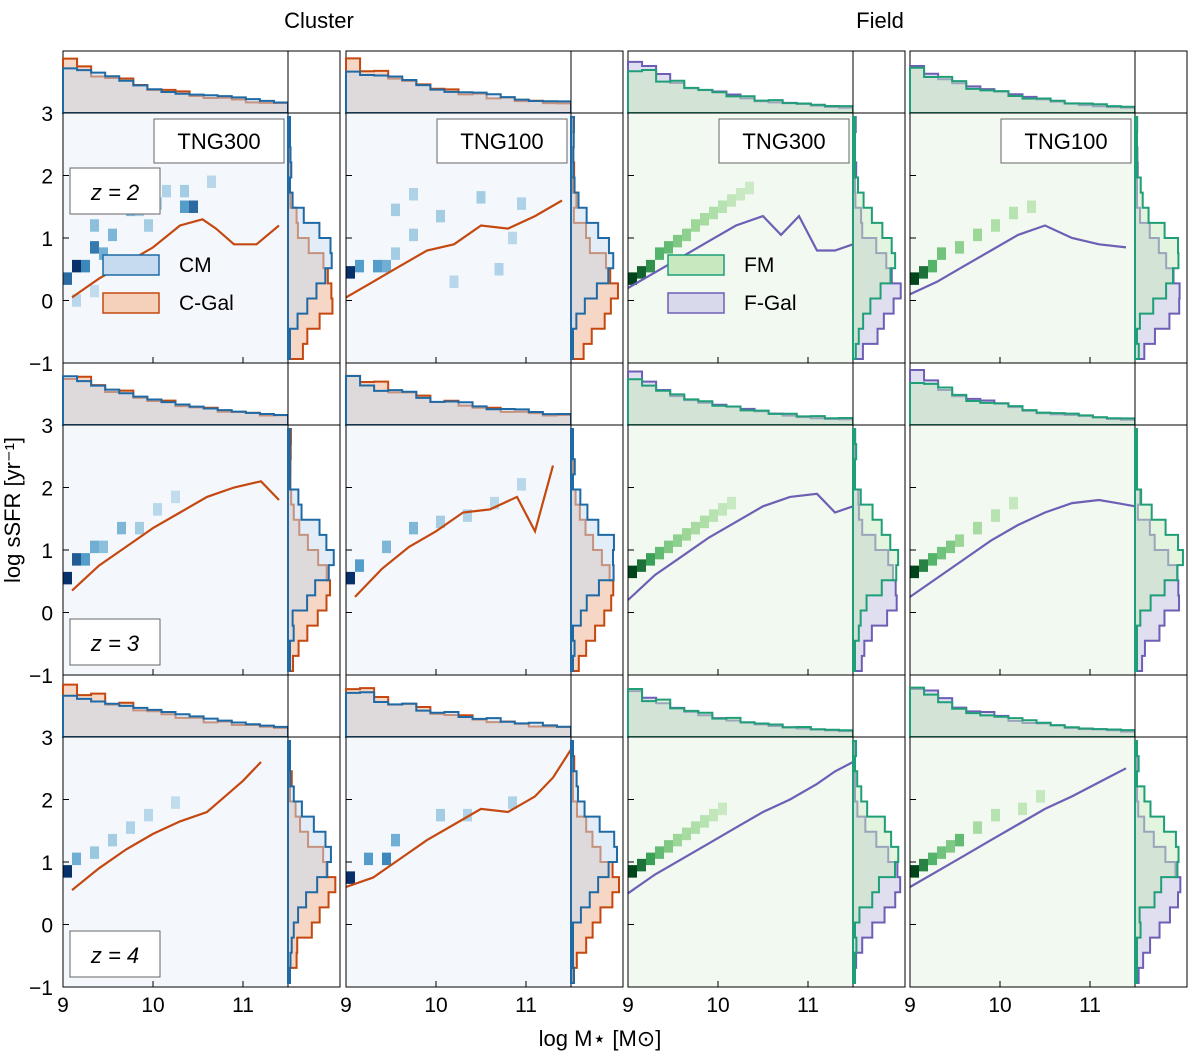 This screenshot has height=1059, width=1200. What do you see at coordinates (131, 265) in the screenshot?
I see `legend-swatch-member` at bounding box center [131, 265].